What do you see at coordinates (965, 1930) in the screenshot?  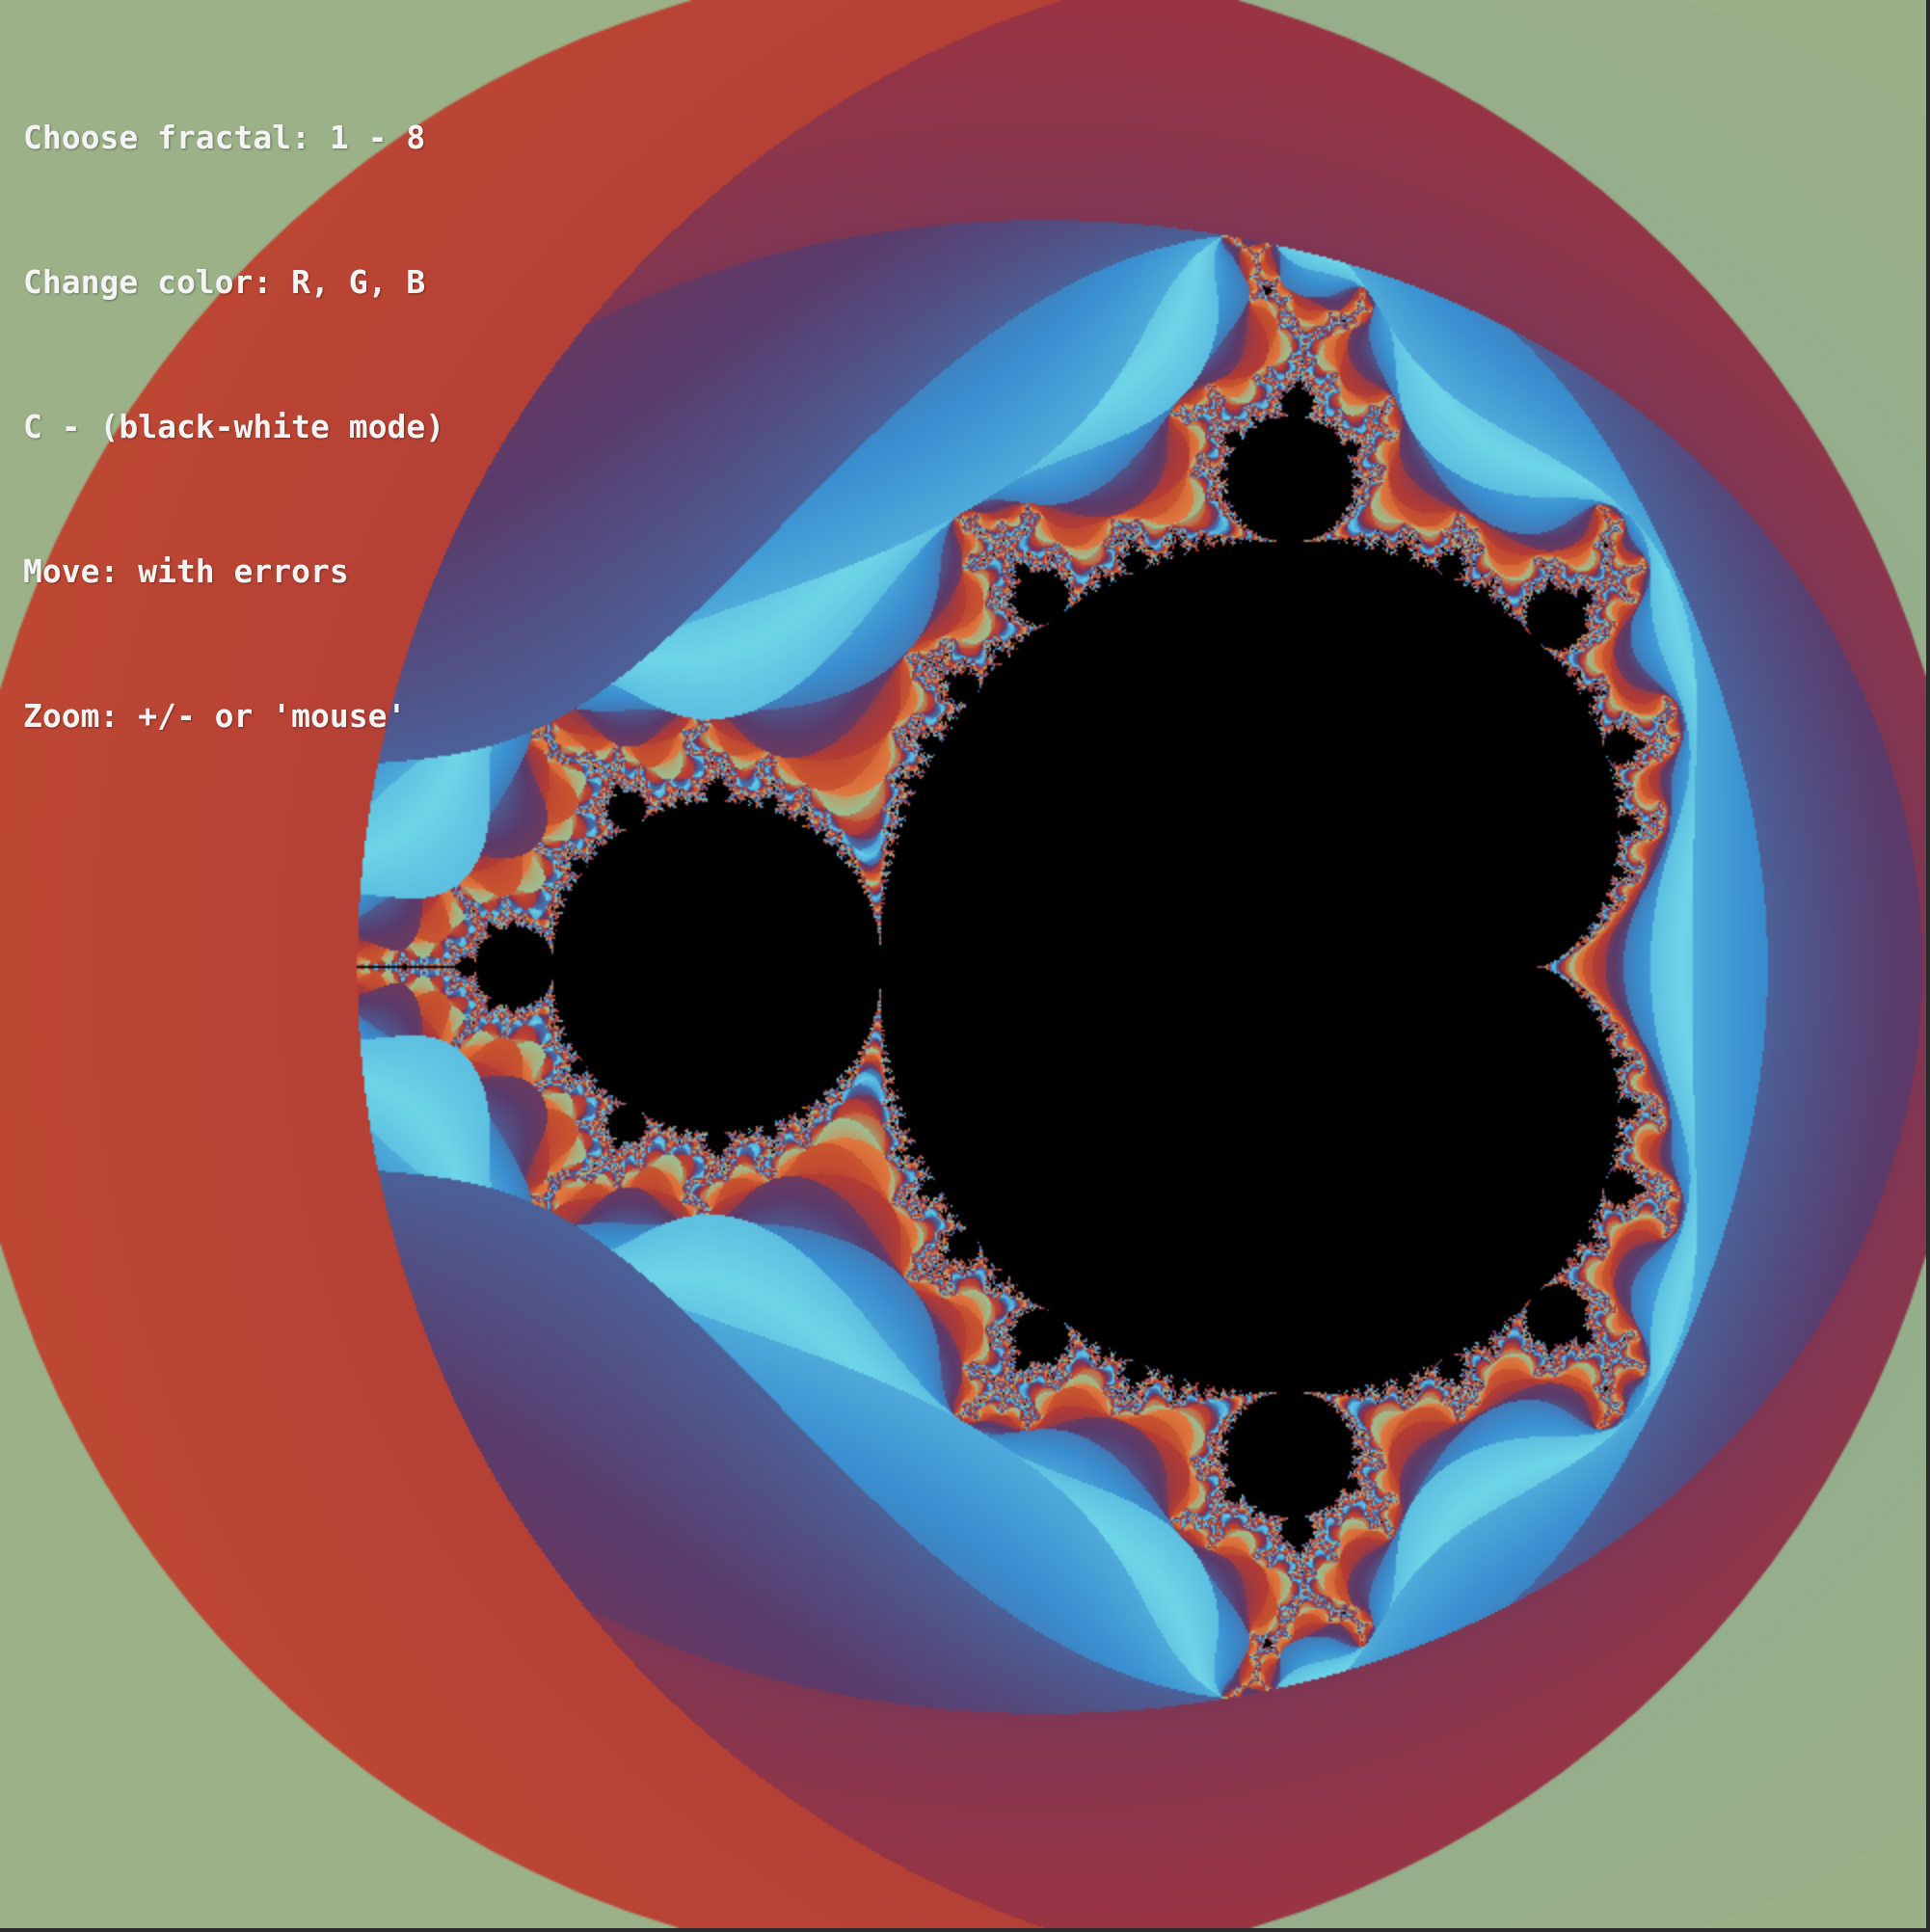 I see `window-edge-bottom` at bounding box center [965, 1930].